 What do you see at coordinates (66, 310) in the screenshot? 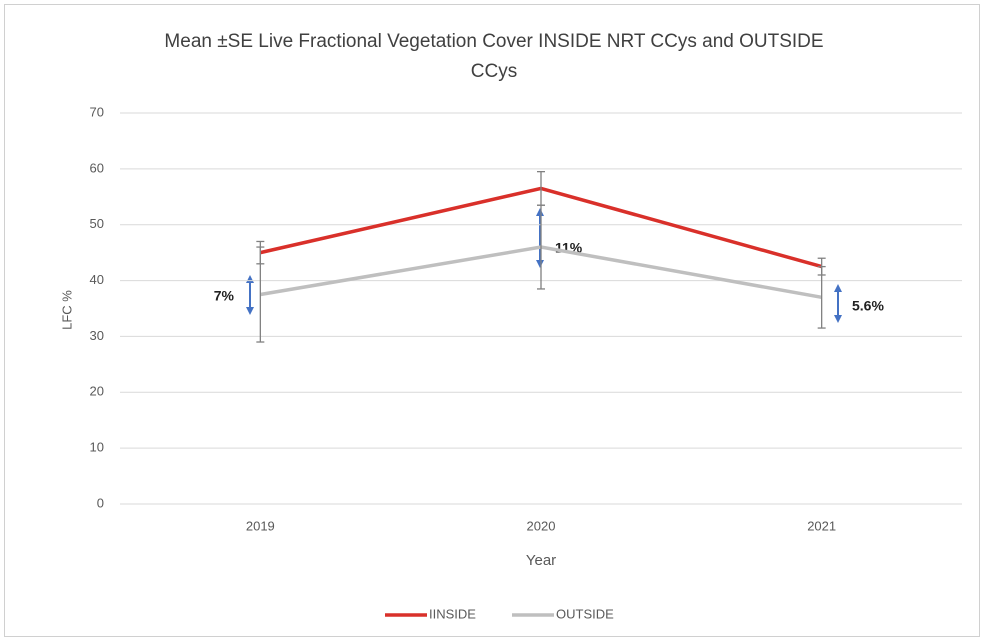
I see `y-axis-label: LFC %` at bounding box center [66, 310].